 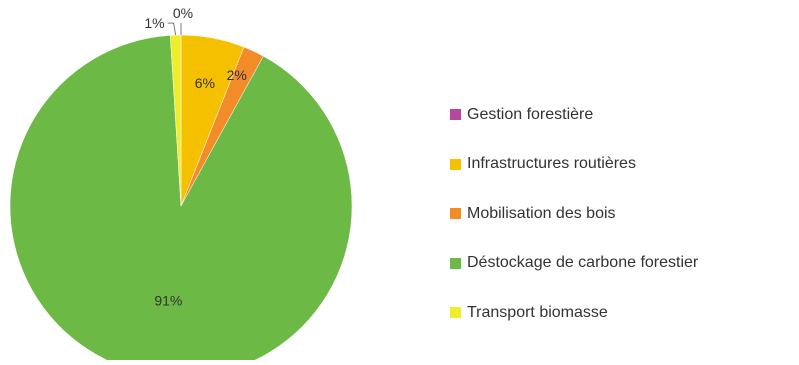 I want to click on pie-leader-lines, so click(x=174, y=29).